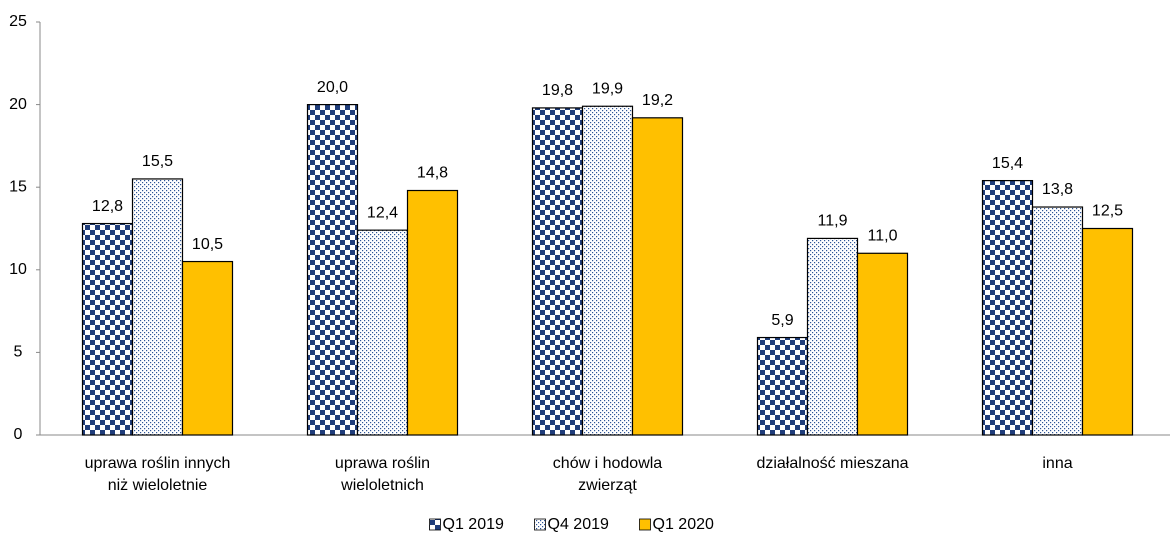 This screenshot has width=1174, height=540. I want to click on data-label: 13,8, so click(1057, 189).